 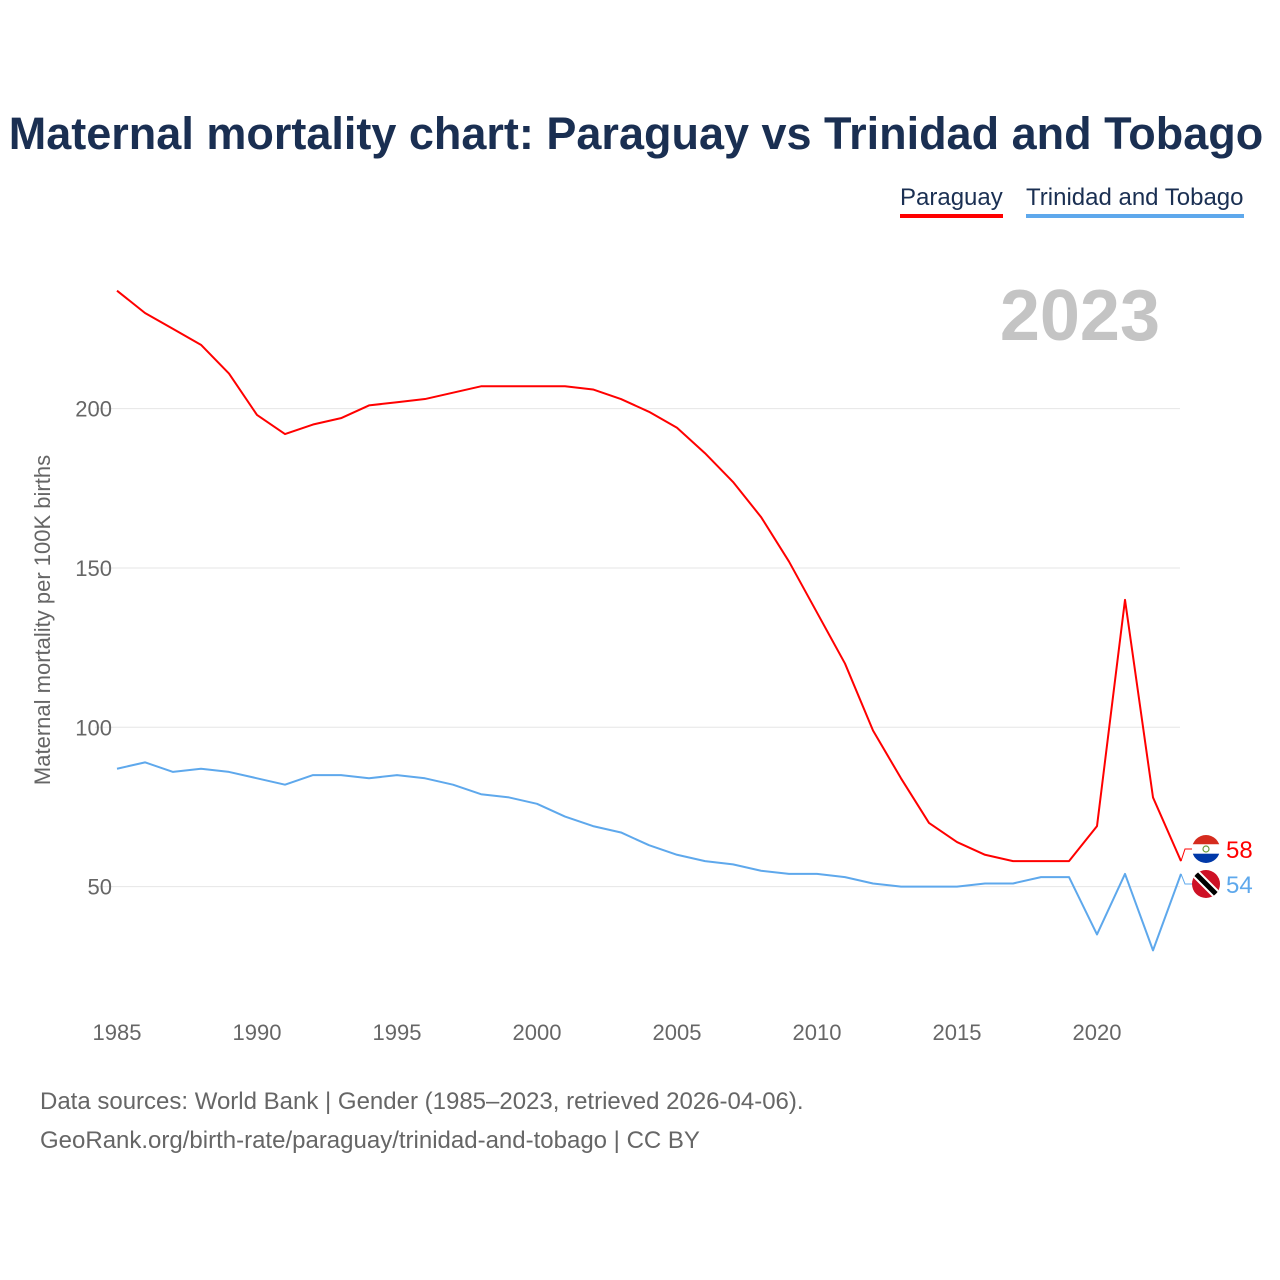 What do you see at coordinates (117, 1032) in the screenshot?
I see `x-tick-label: 1985` at bounding box center [117, 1032].